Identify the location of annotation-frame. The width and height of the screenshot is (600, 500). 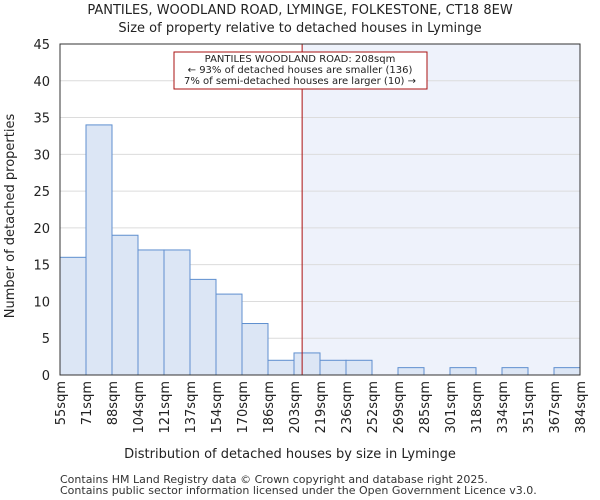
(300, 70).